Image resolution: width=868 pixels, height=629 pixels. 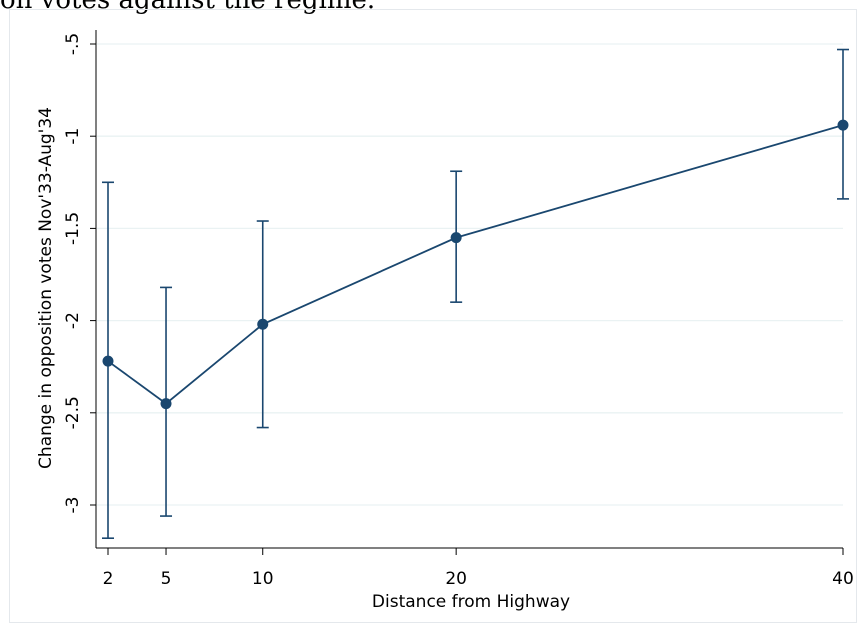 What do you see at coordinates (188, 7) in the screenshot?
I see `top-caption: on votes against the regime.` at bounding box center [188, 7].